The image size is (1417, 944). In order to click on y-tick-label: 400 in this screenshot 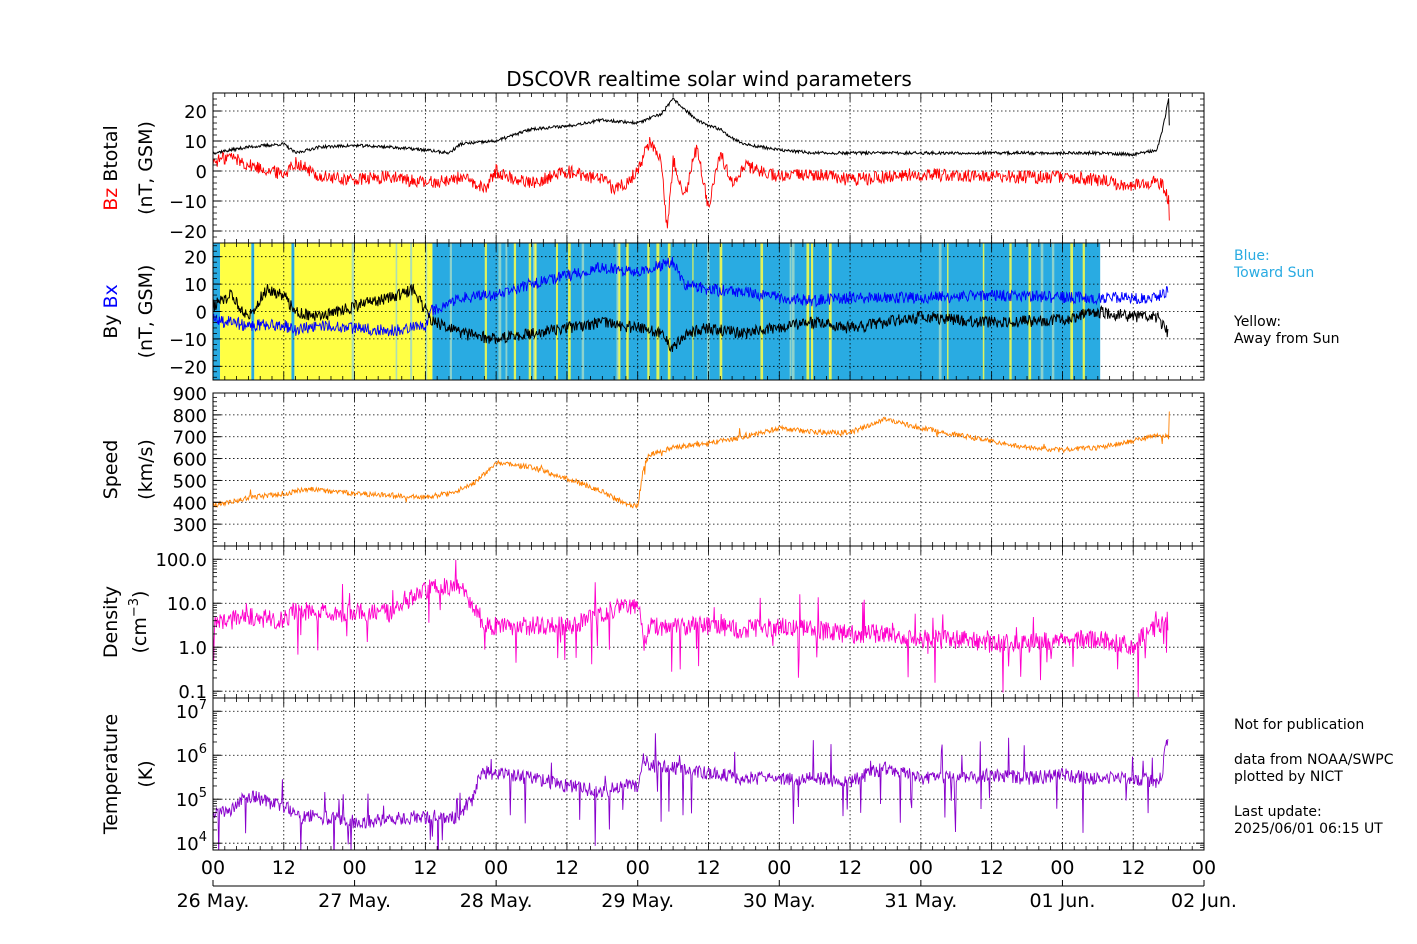, I will do `click(190, 503)`.